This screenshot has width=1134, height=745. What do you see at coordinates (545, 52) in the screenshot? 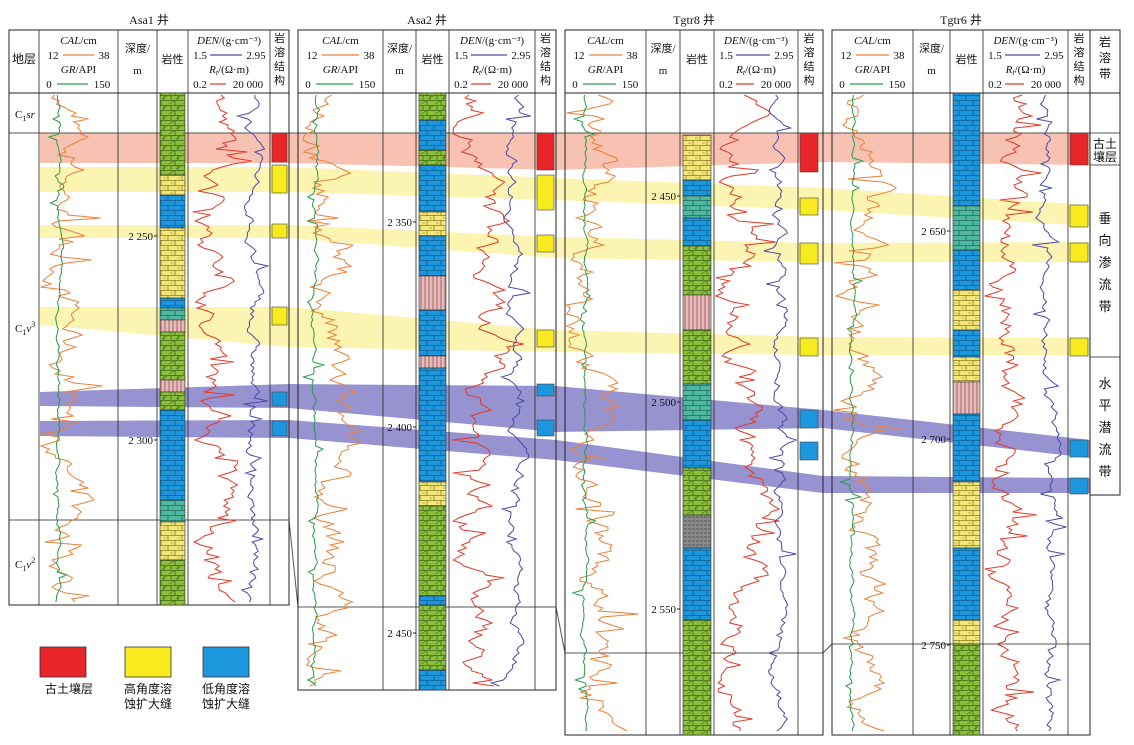
I see `karst-structure-header: 溶` at bounding box center [545, 52].